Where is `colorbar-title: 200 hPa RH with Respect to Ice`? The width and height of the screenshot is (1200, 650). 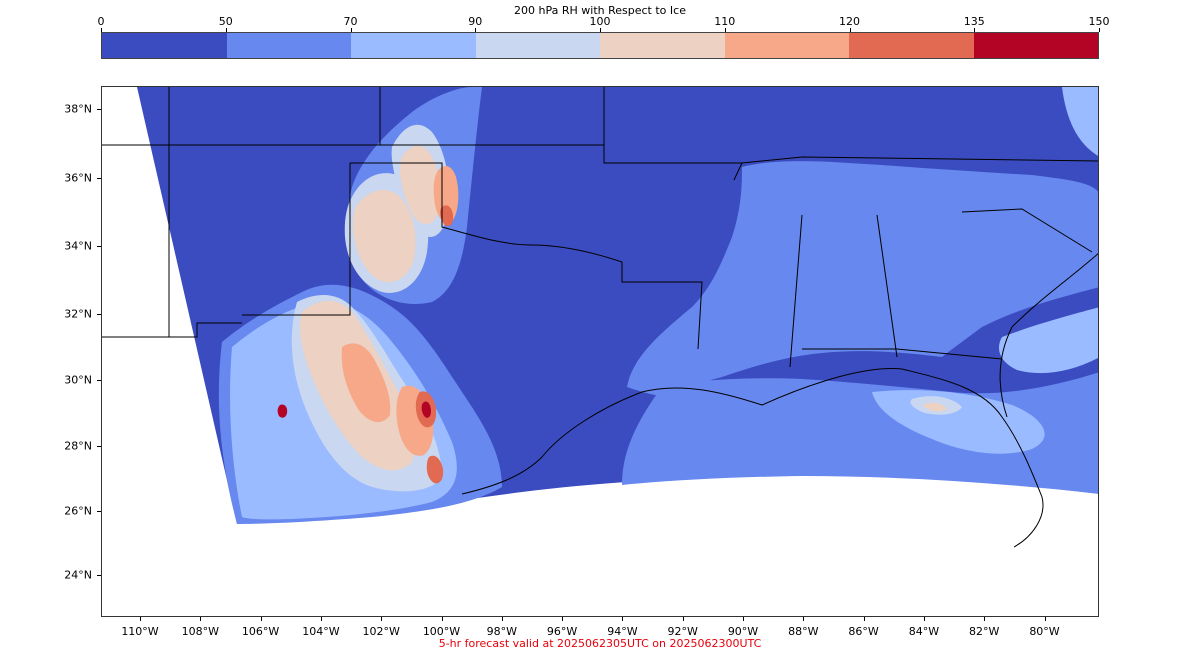
colorbar-title: 200 hPa RH with Respect to Ice is located at coordinates (600, 10).